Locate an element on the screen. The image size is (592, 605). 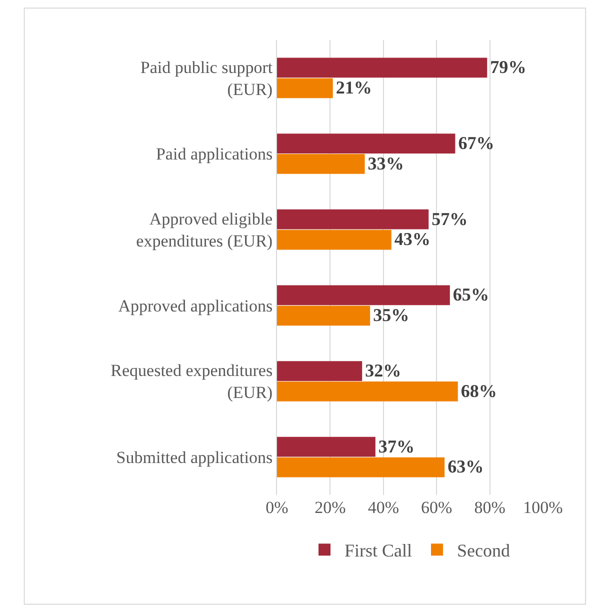
data-label: 21% is located at coordinates (354, 88).